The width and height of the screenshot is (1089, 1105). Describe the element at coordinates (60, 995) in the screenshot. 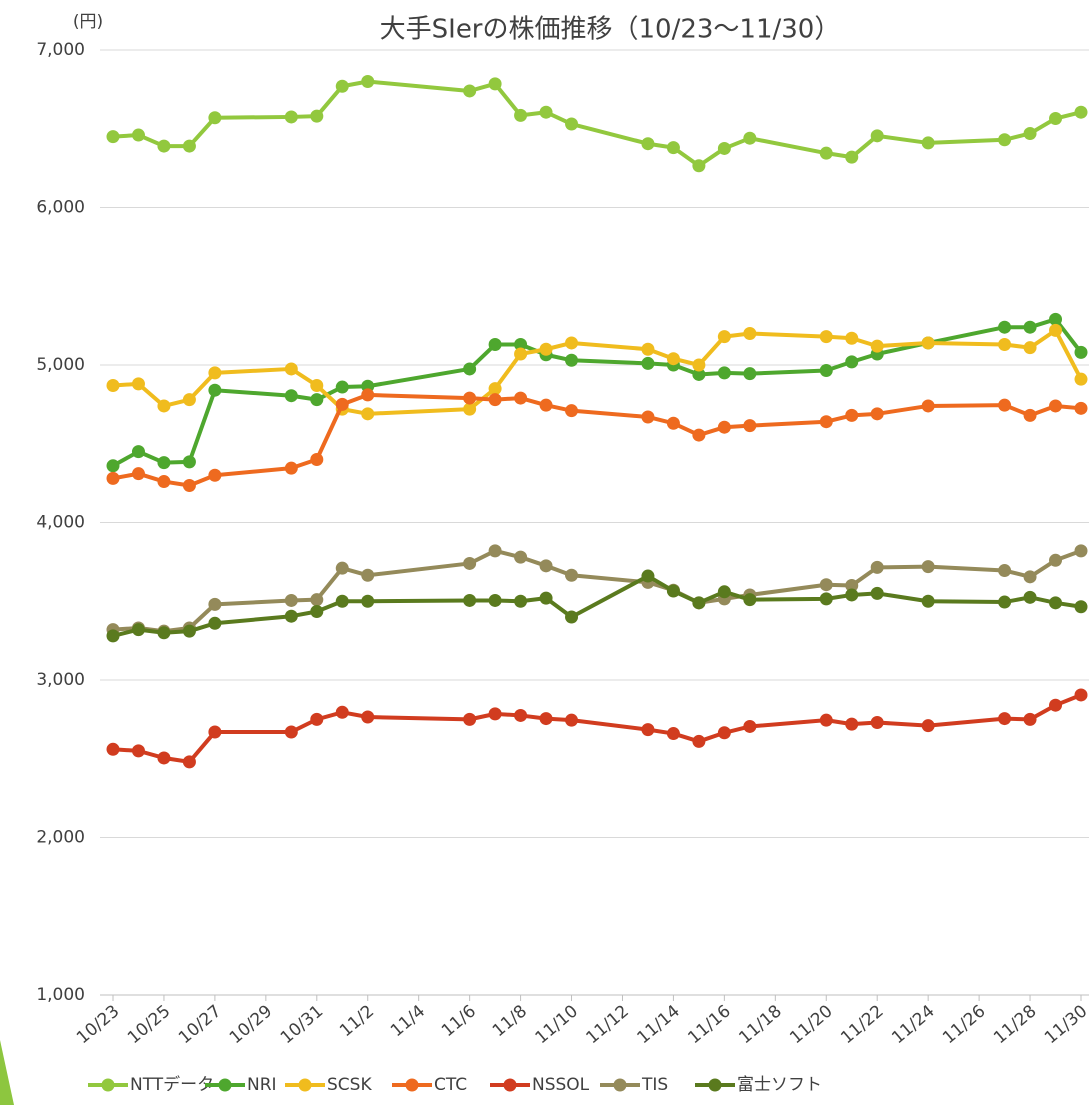

I see `y-tick-label: 1,000` at that location.